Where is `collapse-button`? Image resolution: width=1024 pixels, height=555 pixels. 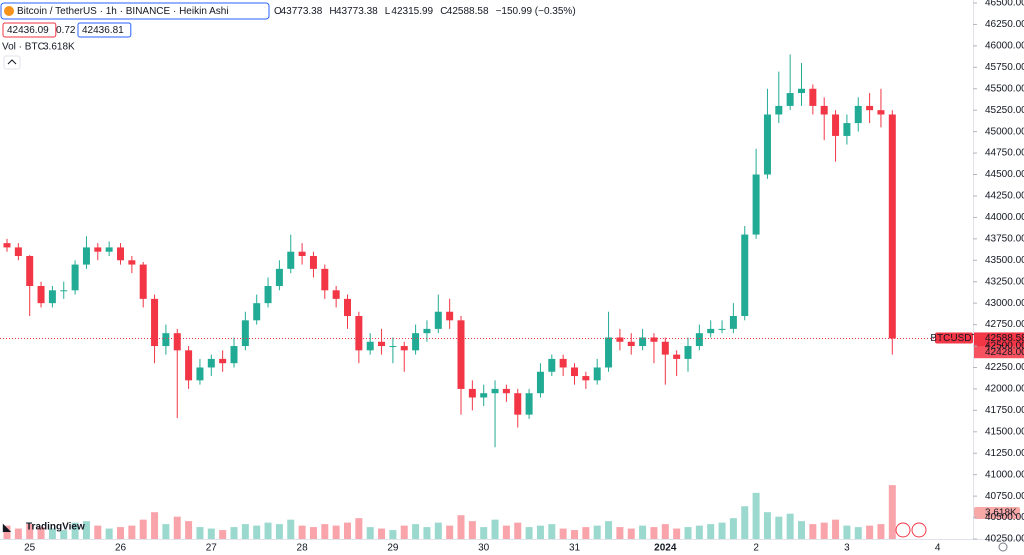
collapse-button is located at coordinates (12, 62).